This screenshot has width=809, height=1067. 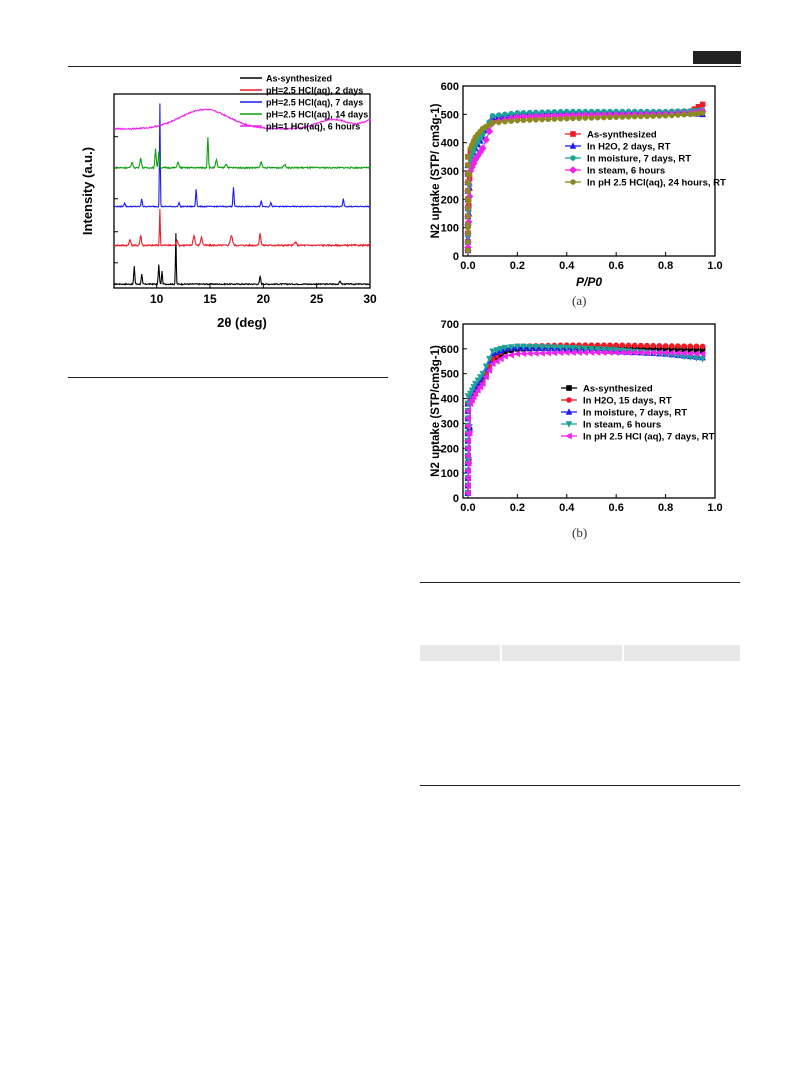 I want to click on x-tick-label: 20, so click(x=264, y=299).